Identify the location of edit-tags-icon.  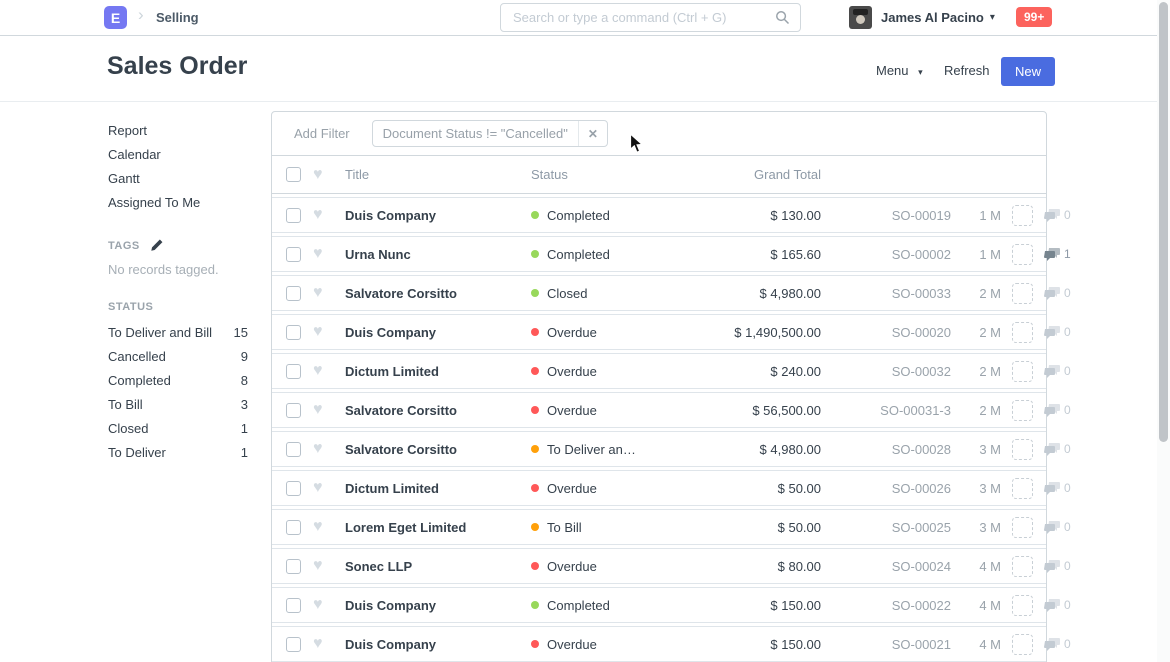
(156, 245).